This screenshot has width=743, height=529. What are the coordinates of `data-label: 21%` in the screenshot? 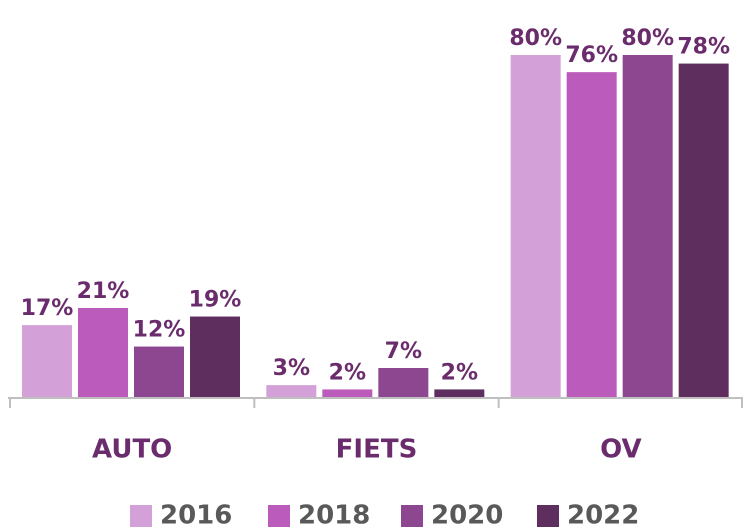 It's located at (103, 291).